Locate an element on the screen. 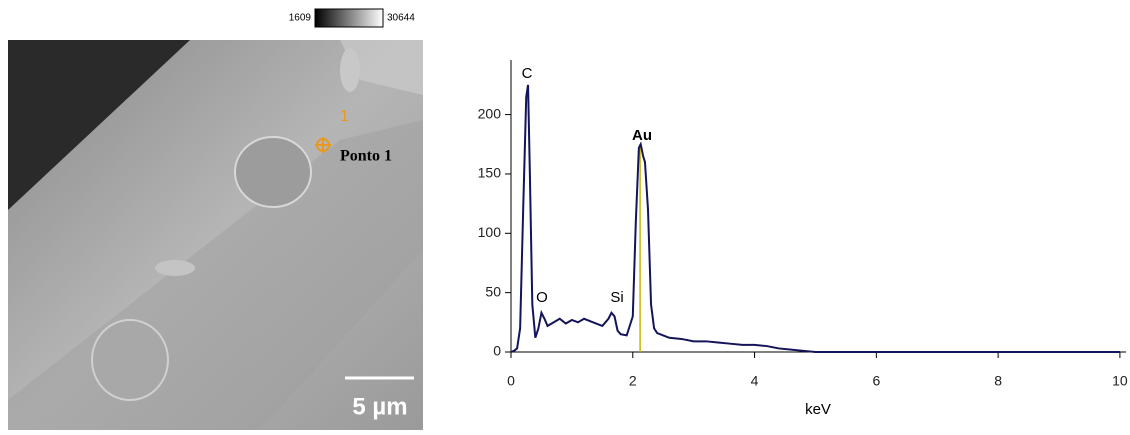 The width and height of the screenshot is (1130, 435). peak-label: C is located at coordinates (527, 73).